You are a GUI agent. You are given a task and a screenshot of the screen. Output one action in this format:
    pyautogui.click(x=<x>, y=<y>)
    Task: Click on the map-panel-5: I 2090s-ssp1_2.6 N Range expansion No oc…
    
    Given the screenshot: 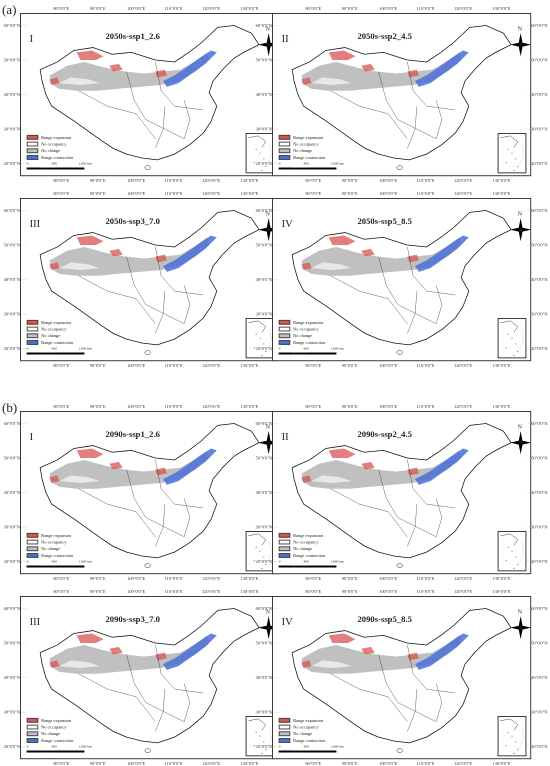 What is the action you would take?
    pyautogui.click(x=150, y=492)
    